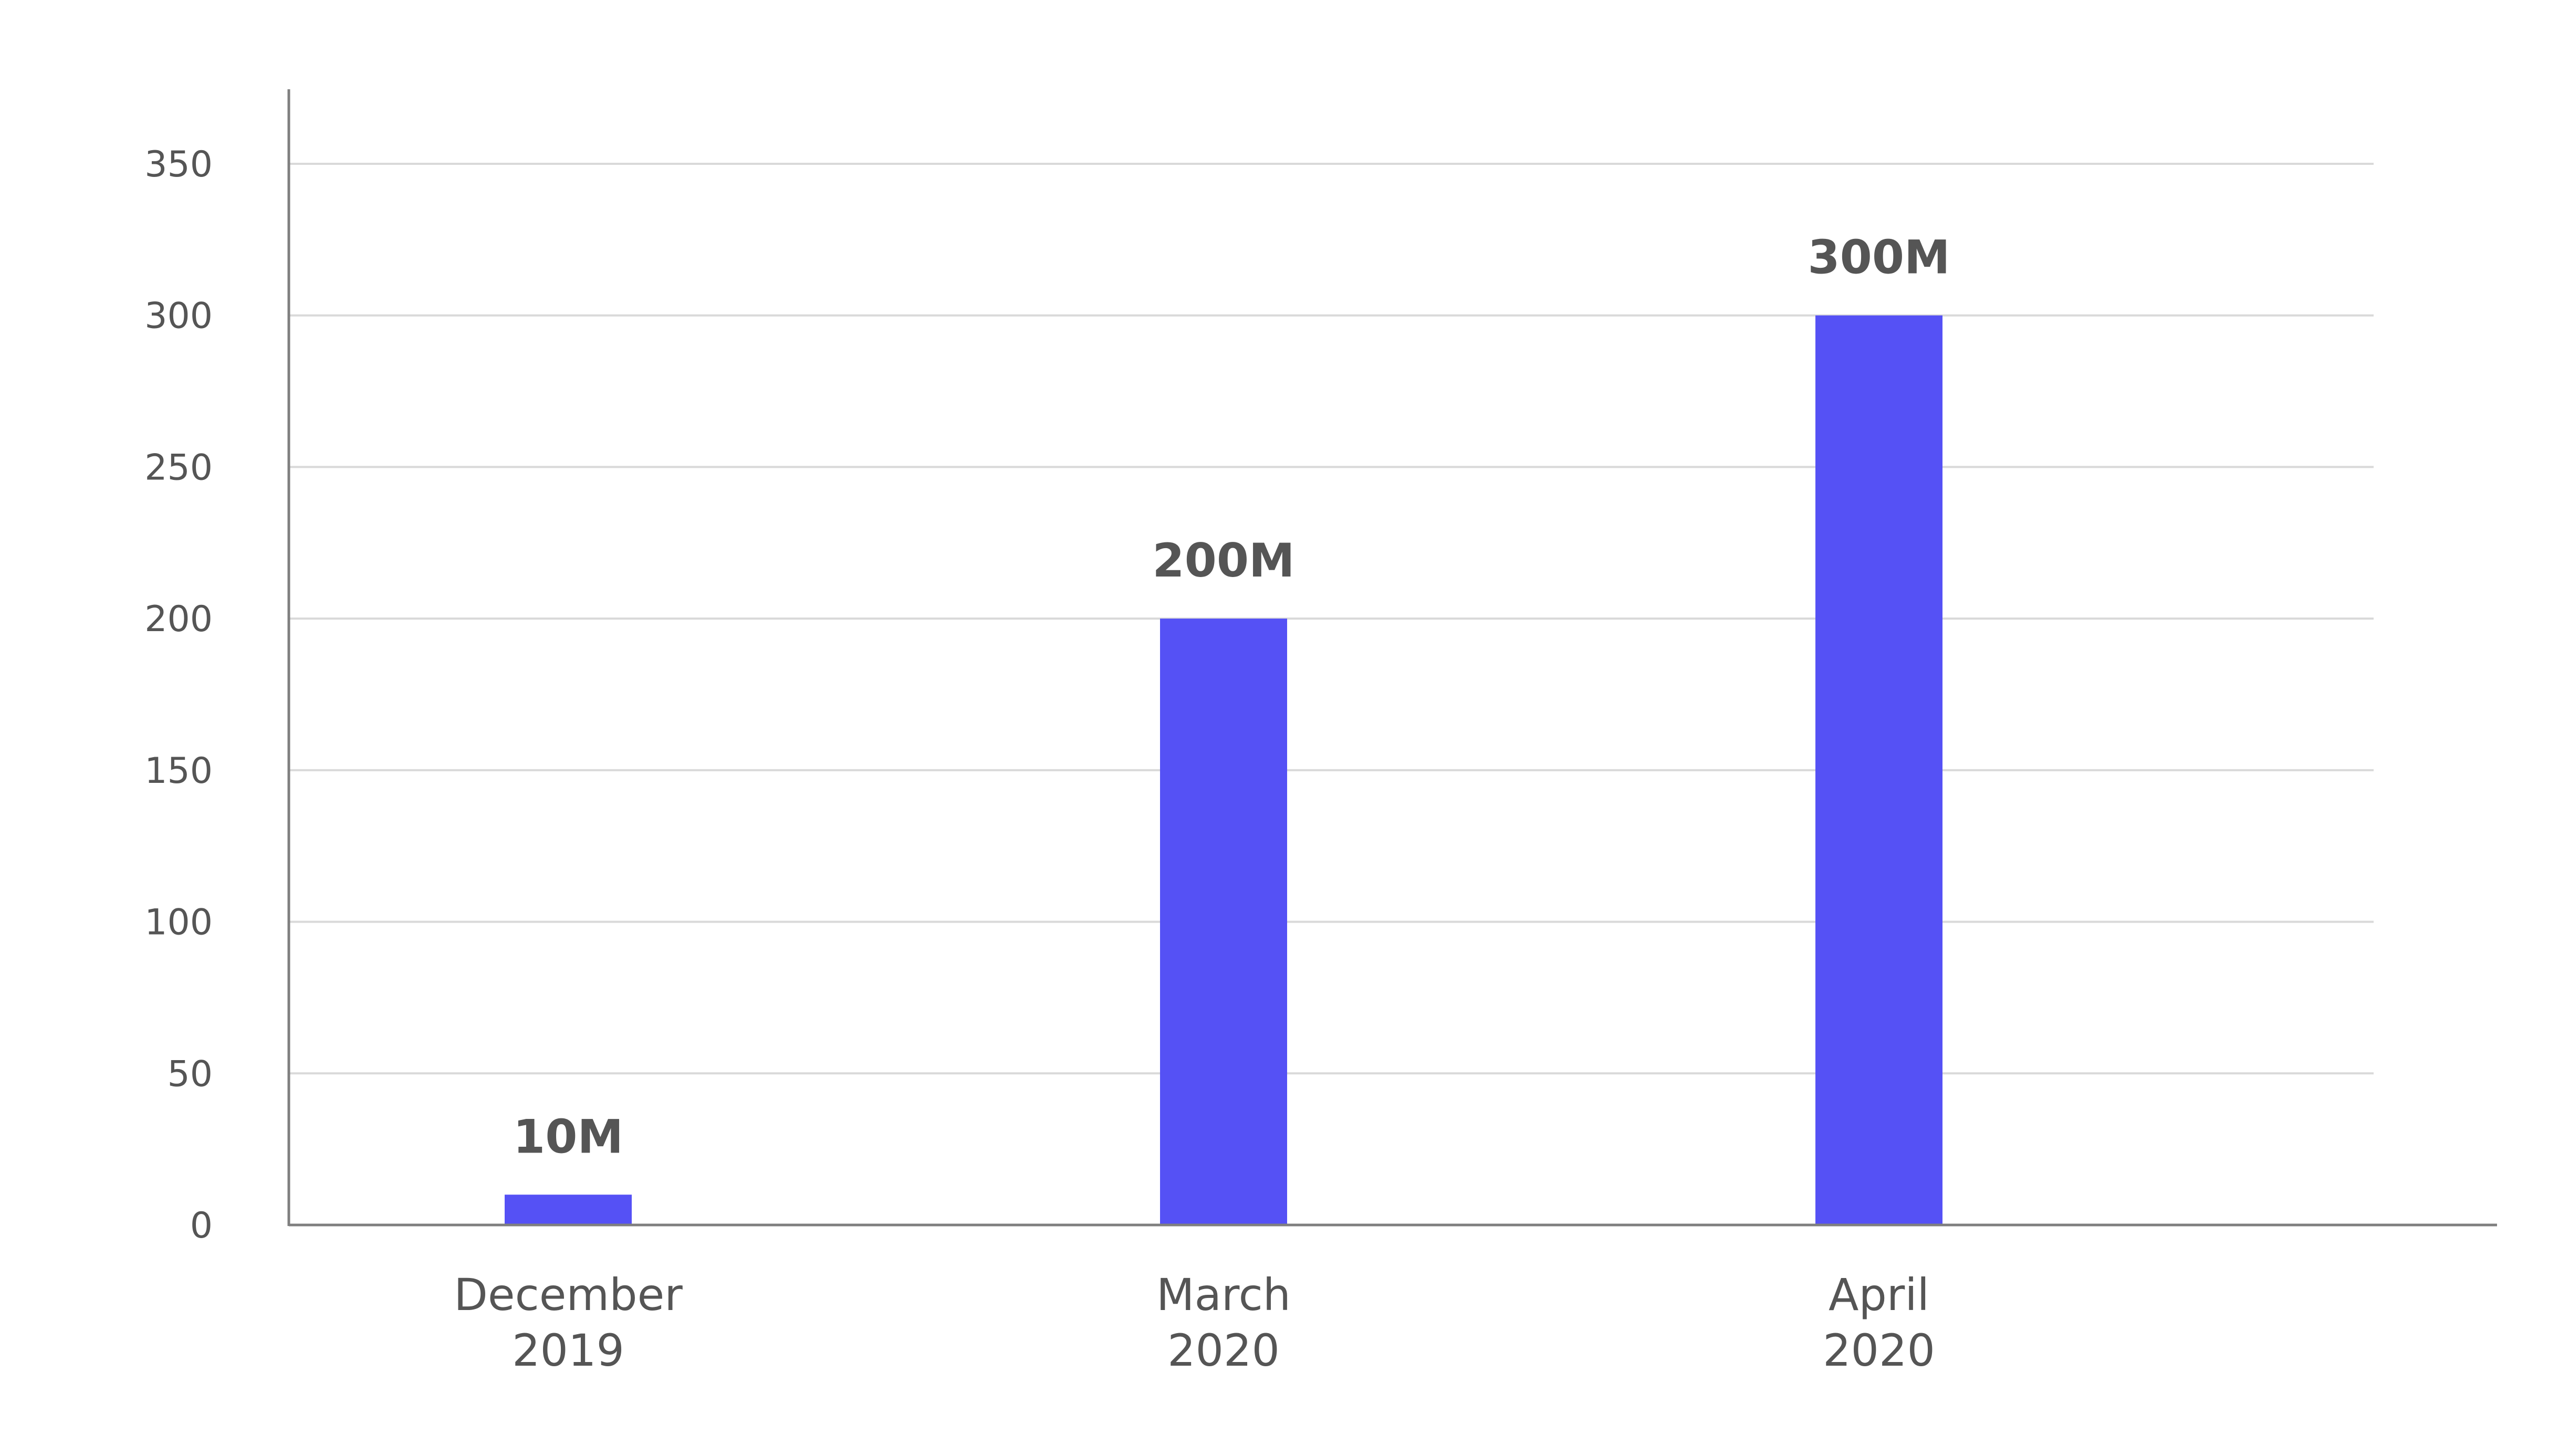  Describe the element at coordinates (178, 771) in the screenshot. I see `y-tick-label: 150` at that location.